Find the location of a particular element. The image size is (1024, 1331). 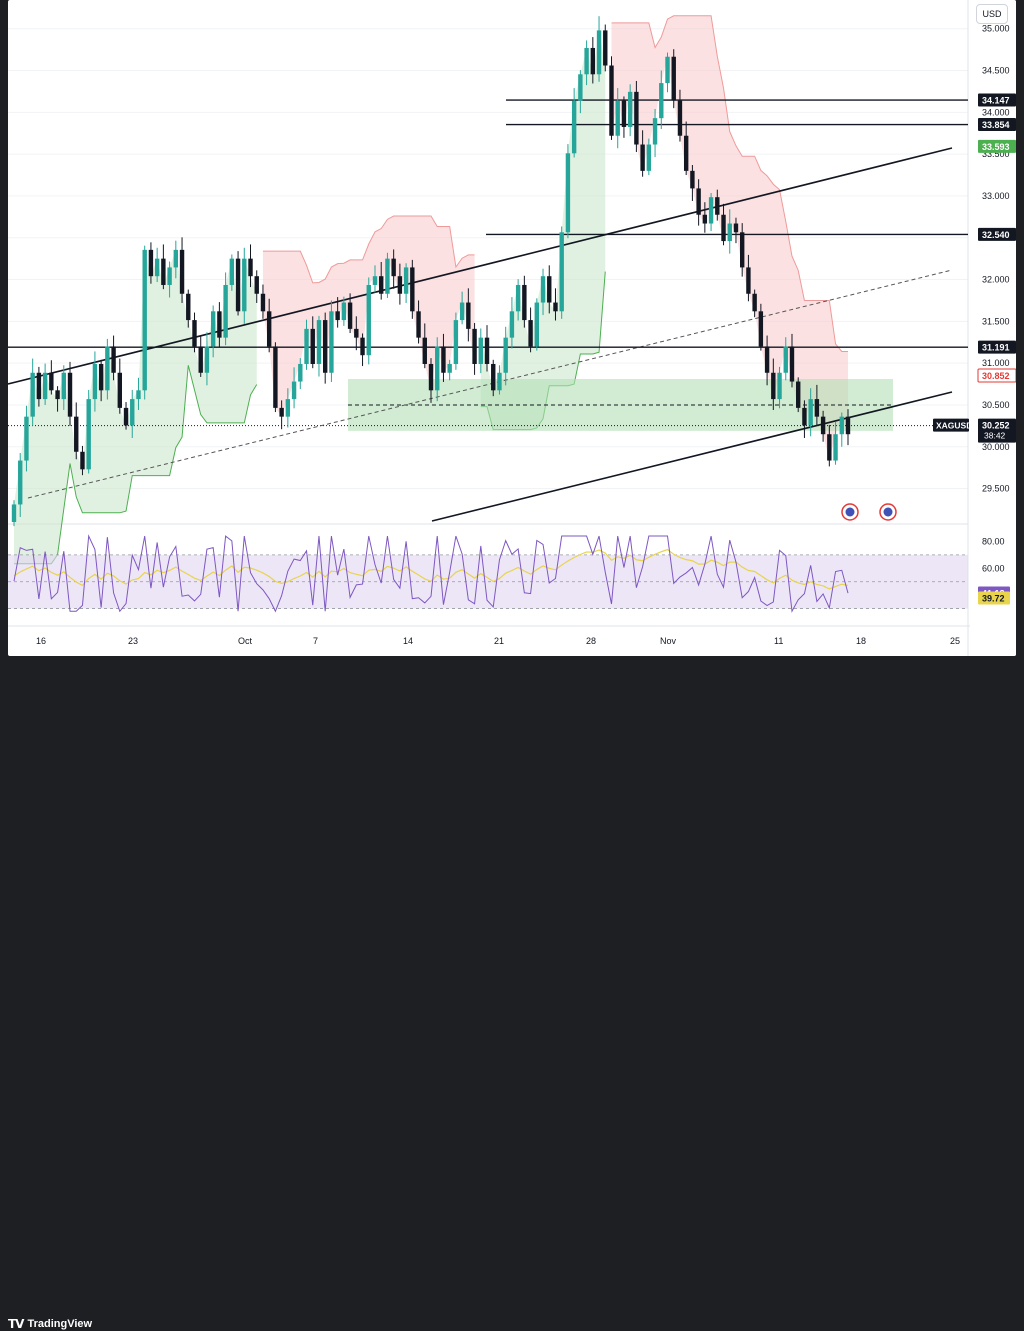

y-tick-label: 33.000 is located at coordinates (996, 196).